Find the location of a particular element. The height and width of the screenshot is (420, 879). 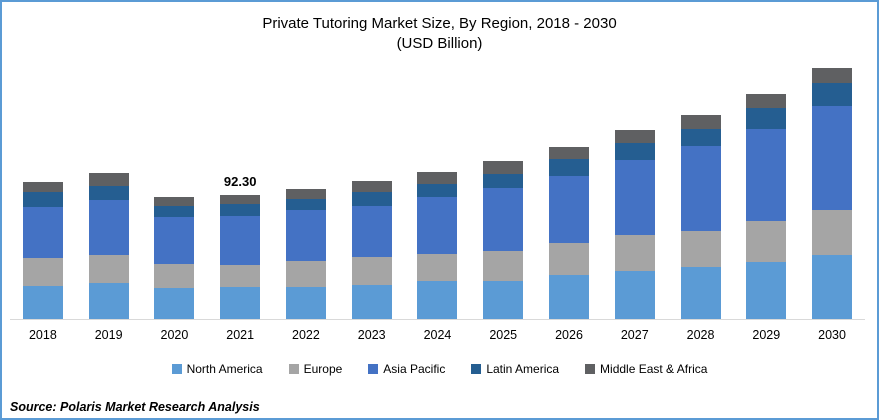

bar-slot-2021: 92.30 is located at coordinates (240, 190).